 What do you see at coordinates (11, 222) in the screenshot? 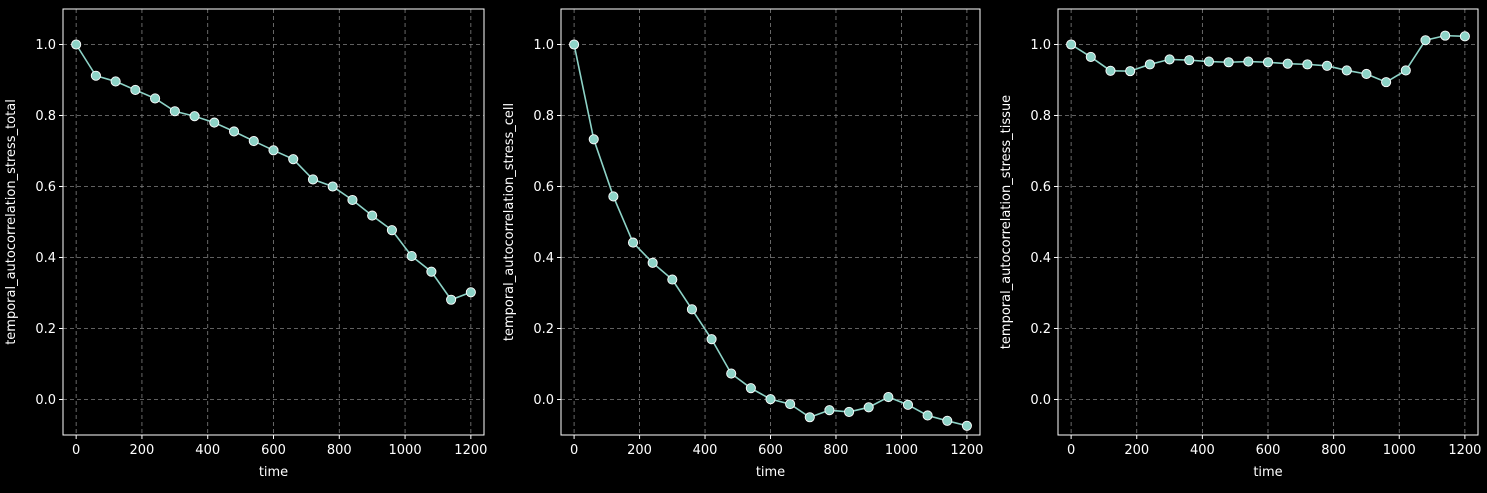
I see `y-axis-label: temporal_autocorrelation_stress_total` at bounding box center [11, 222].